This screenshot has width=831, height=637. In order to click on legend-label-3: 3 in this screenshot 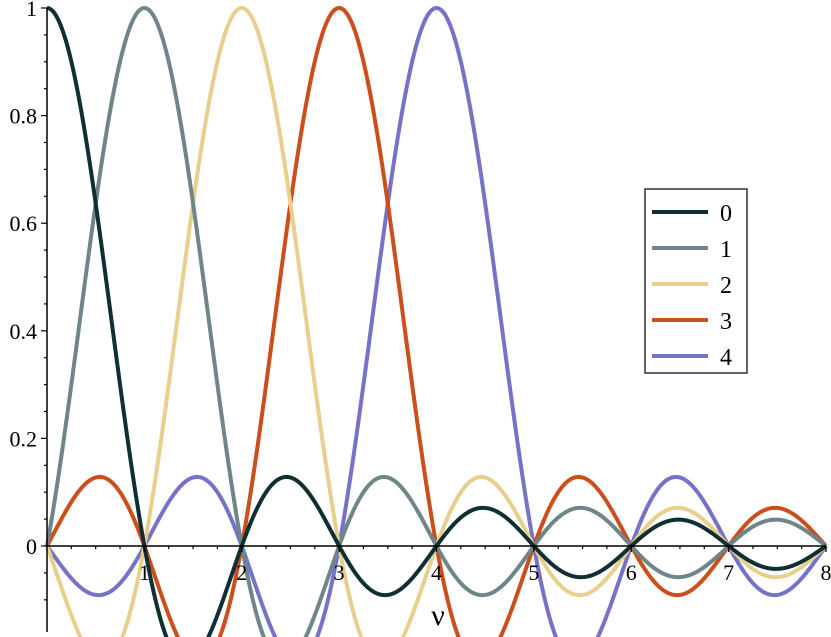, I will do `click(726, 322)`.